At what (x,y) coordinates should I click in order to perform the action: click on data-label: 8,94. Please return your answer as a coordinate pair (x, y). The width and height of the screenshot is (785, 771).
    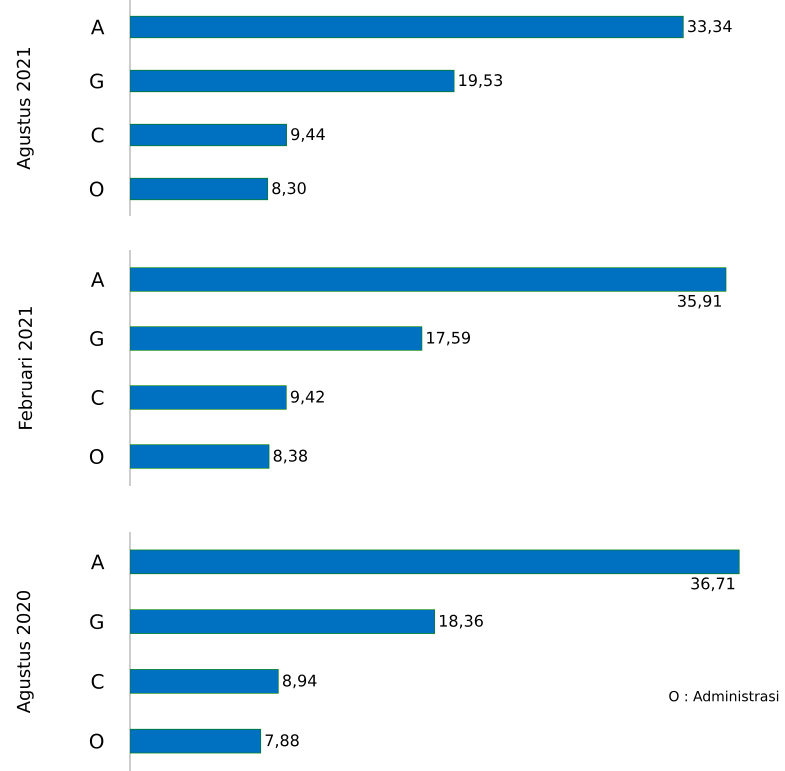
    Looking at the image, I should click on (299, 681).